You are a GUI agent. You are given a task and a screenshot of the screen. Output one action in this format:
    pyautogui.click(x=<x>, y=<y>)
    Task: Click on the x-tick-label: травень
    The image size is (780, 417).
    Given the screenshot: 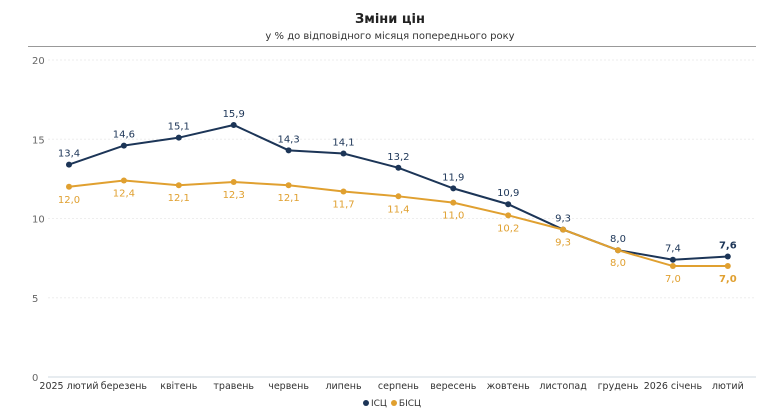 What is the action you would take?
    pyautogui.click(x=233, y=386)
    